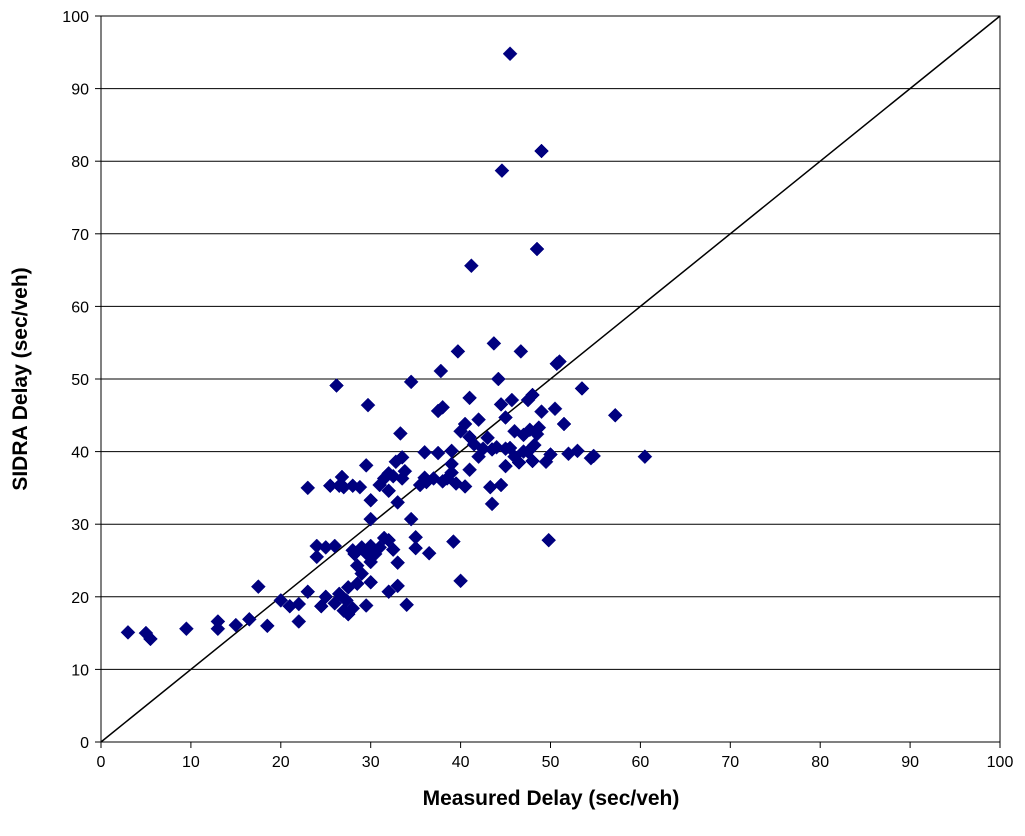 The width and height of the screenshot is (1025, 836). Describe the element at coordinates (191, 762) in the screenshot. I see `x-tick-label: 10` at that location.